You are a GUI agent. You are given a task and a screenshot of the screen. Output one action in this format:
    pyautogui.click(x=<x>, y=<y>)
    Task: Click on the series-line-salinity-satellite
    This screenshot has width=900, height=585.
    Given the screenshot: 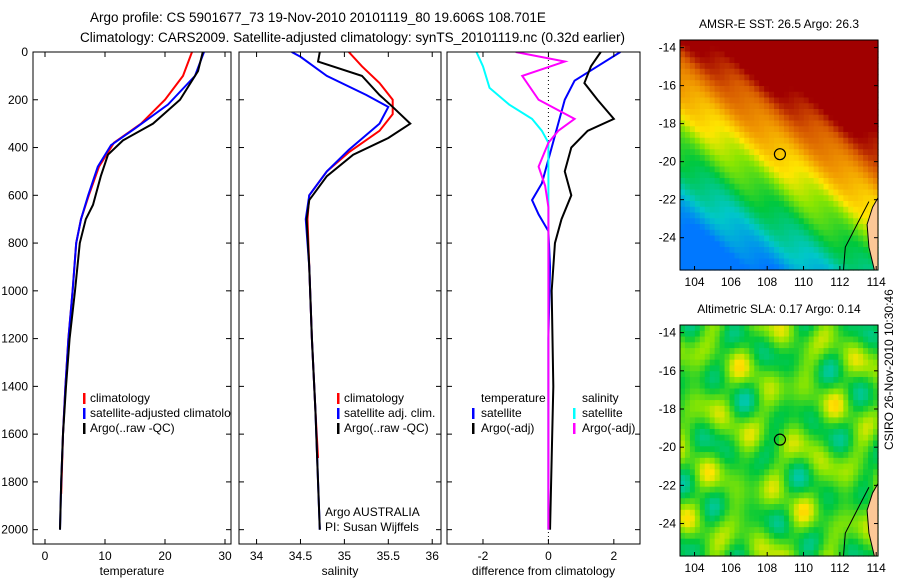 What is the action you would take?
    pyautogui.click(x=512, y=291)
    